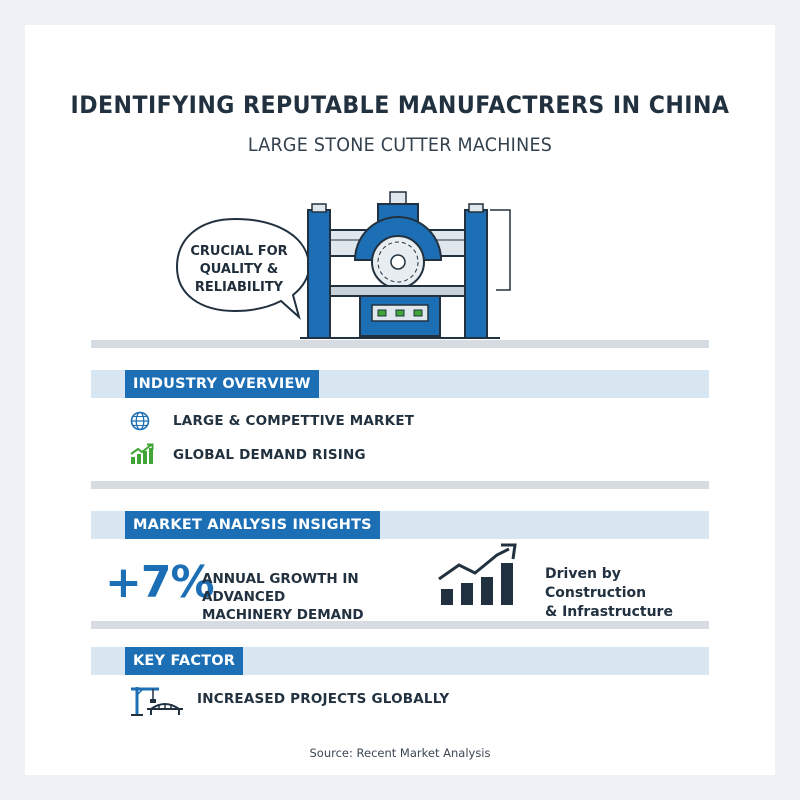 The image size is (800, 800). What do you see at coordinates (222, 384) in the screenshot?
I see `industry-overview-heading: INDUSTRY OVERVIEW` at bounding box center [222, 384].